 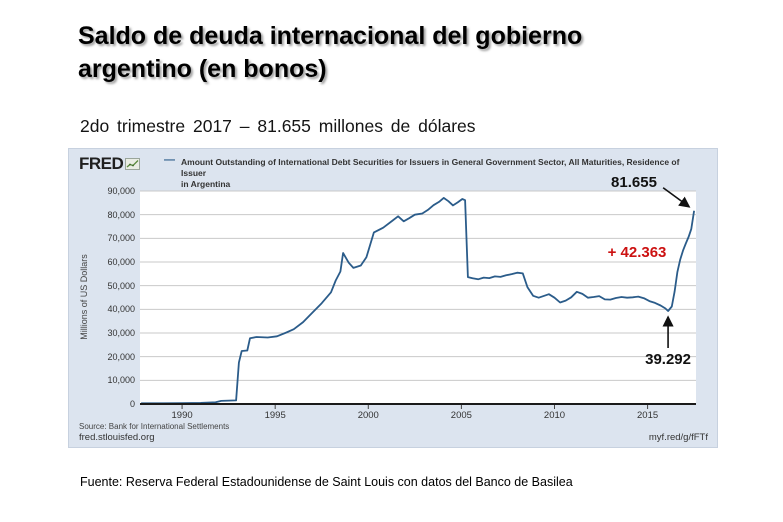 I want to click on fred-site-link: fred.stlouisfed.org, so click(x=117, y=437).